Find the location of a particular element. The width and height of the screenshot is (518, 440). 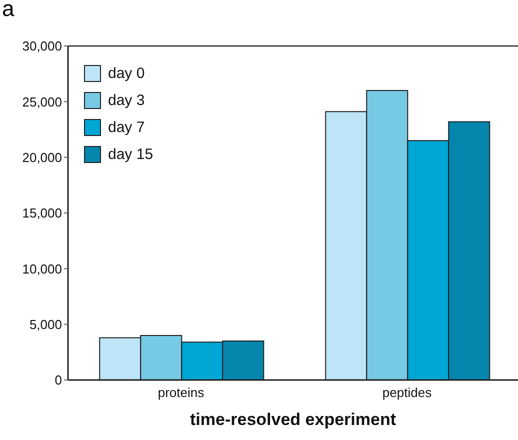

text: a is located at coordinates (8, 11).